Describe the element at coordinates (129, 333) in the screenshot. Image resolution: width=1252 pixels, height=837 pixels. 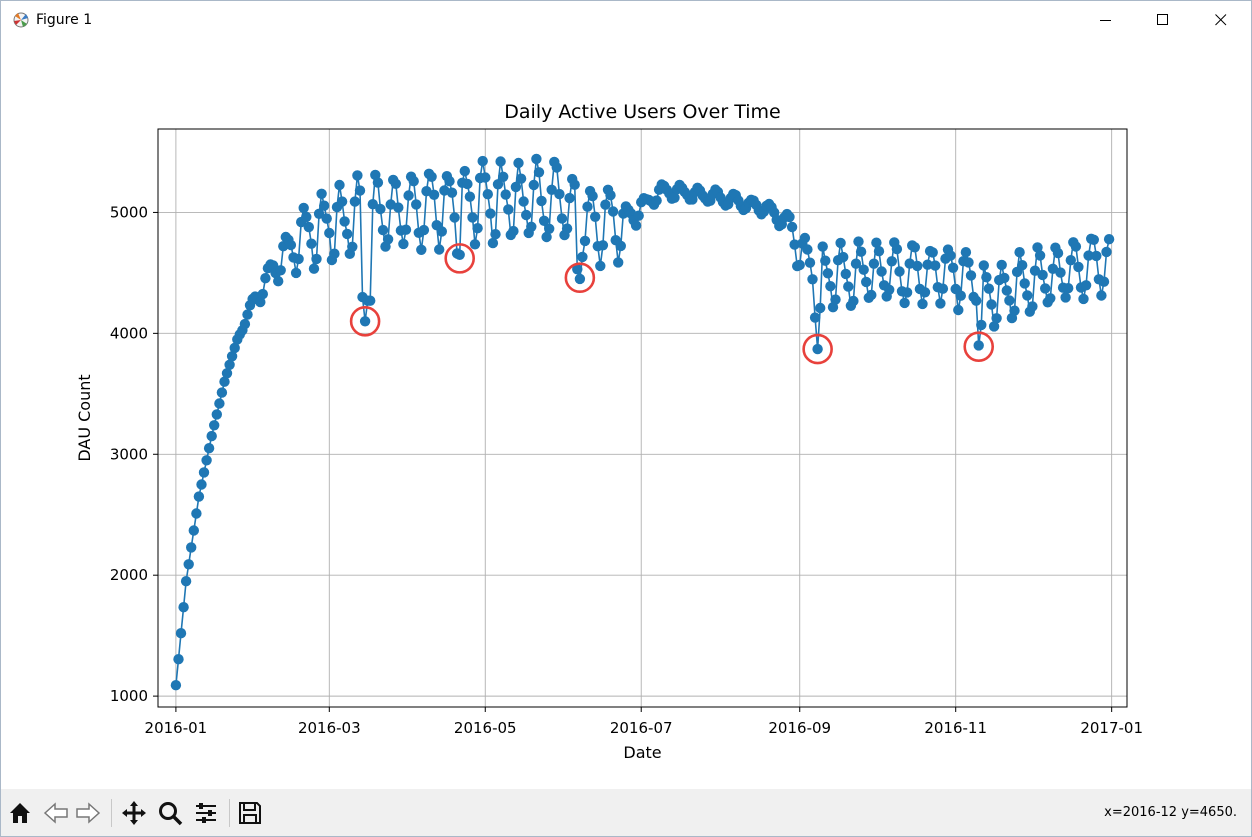
I see `y-tick-label: 4000` at that location.